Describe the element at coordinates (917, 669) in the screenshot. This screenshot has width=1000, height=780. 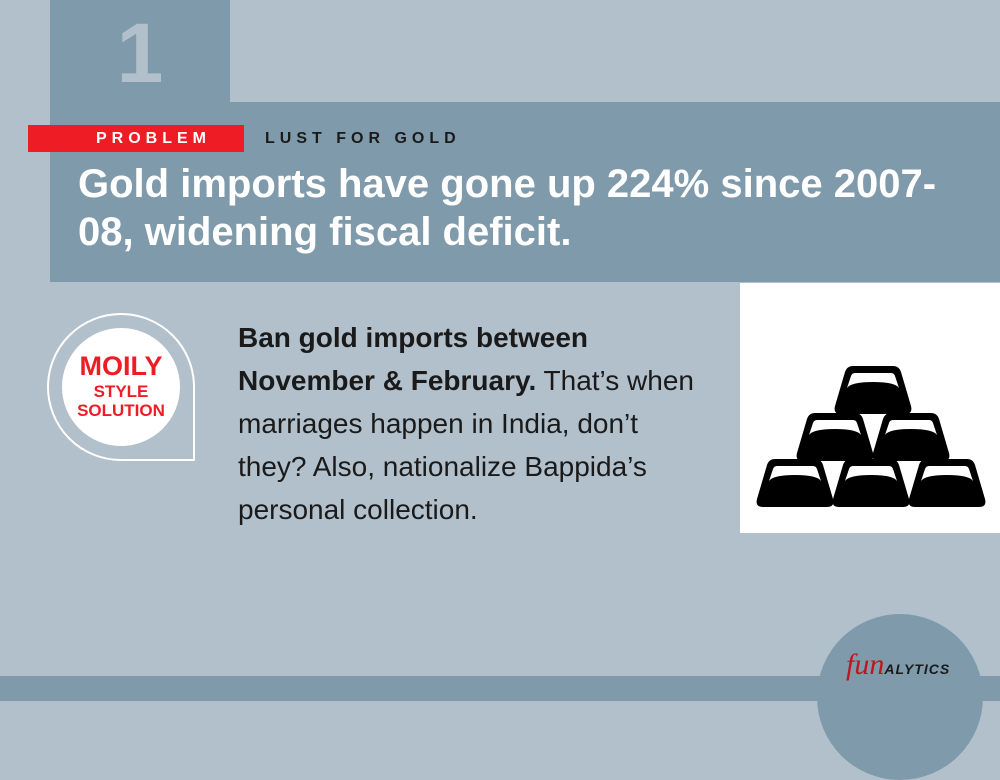
I see `logo-alytics-text: ALYTICS` at that location.